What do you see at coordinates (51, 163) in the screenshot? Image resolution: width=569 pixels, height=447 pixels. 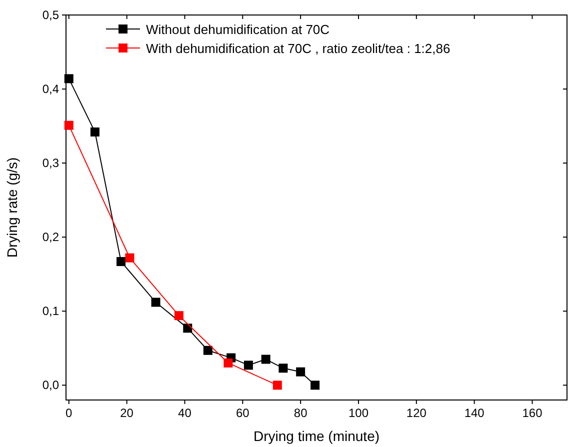 I see `y-tick-label: 0,3` at bounding box center [51, 163].